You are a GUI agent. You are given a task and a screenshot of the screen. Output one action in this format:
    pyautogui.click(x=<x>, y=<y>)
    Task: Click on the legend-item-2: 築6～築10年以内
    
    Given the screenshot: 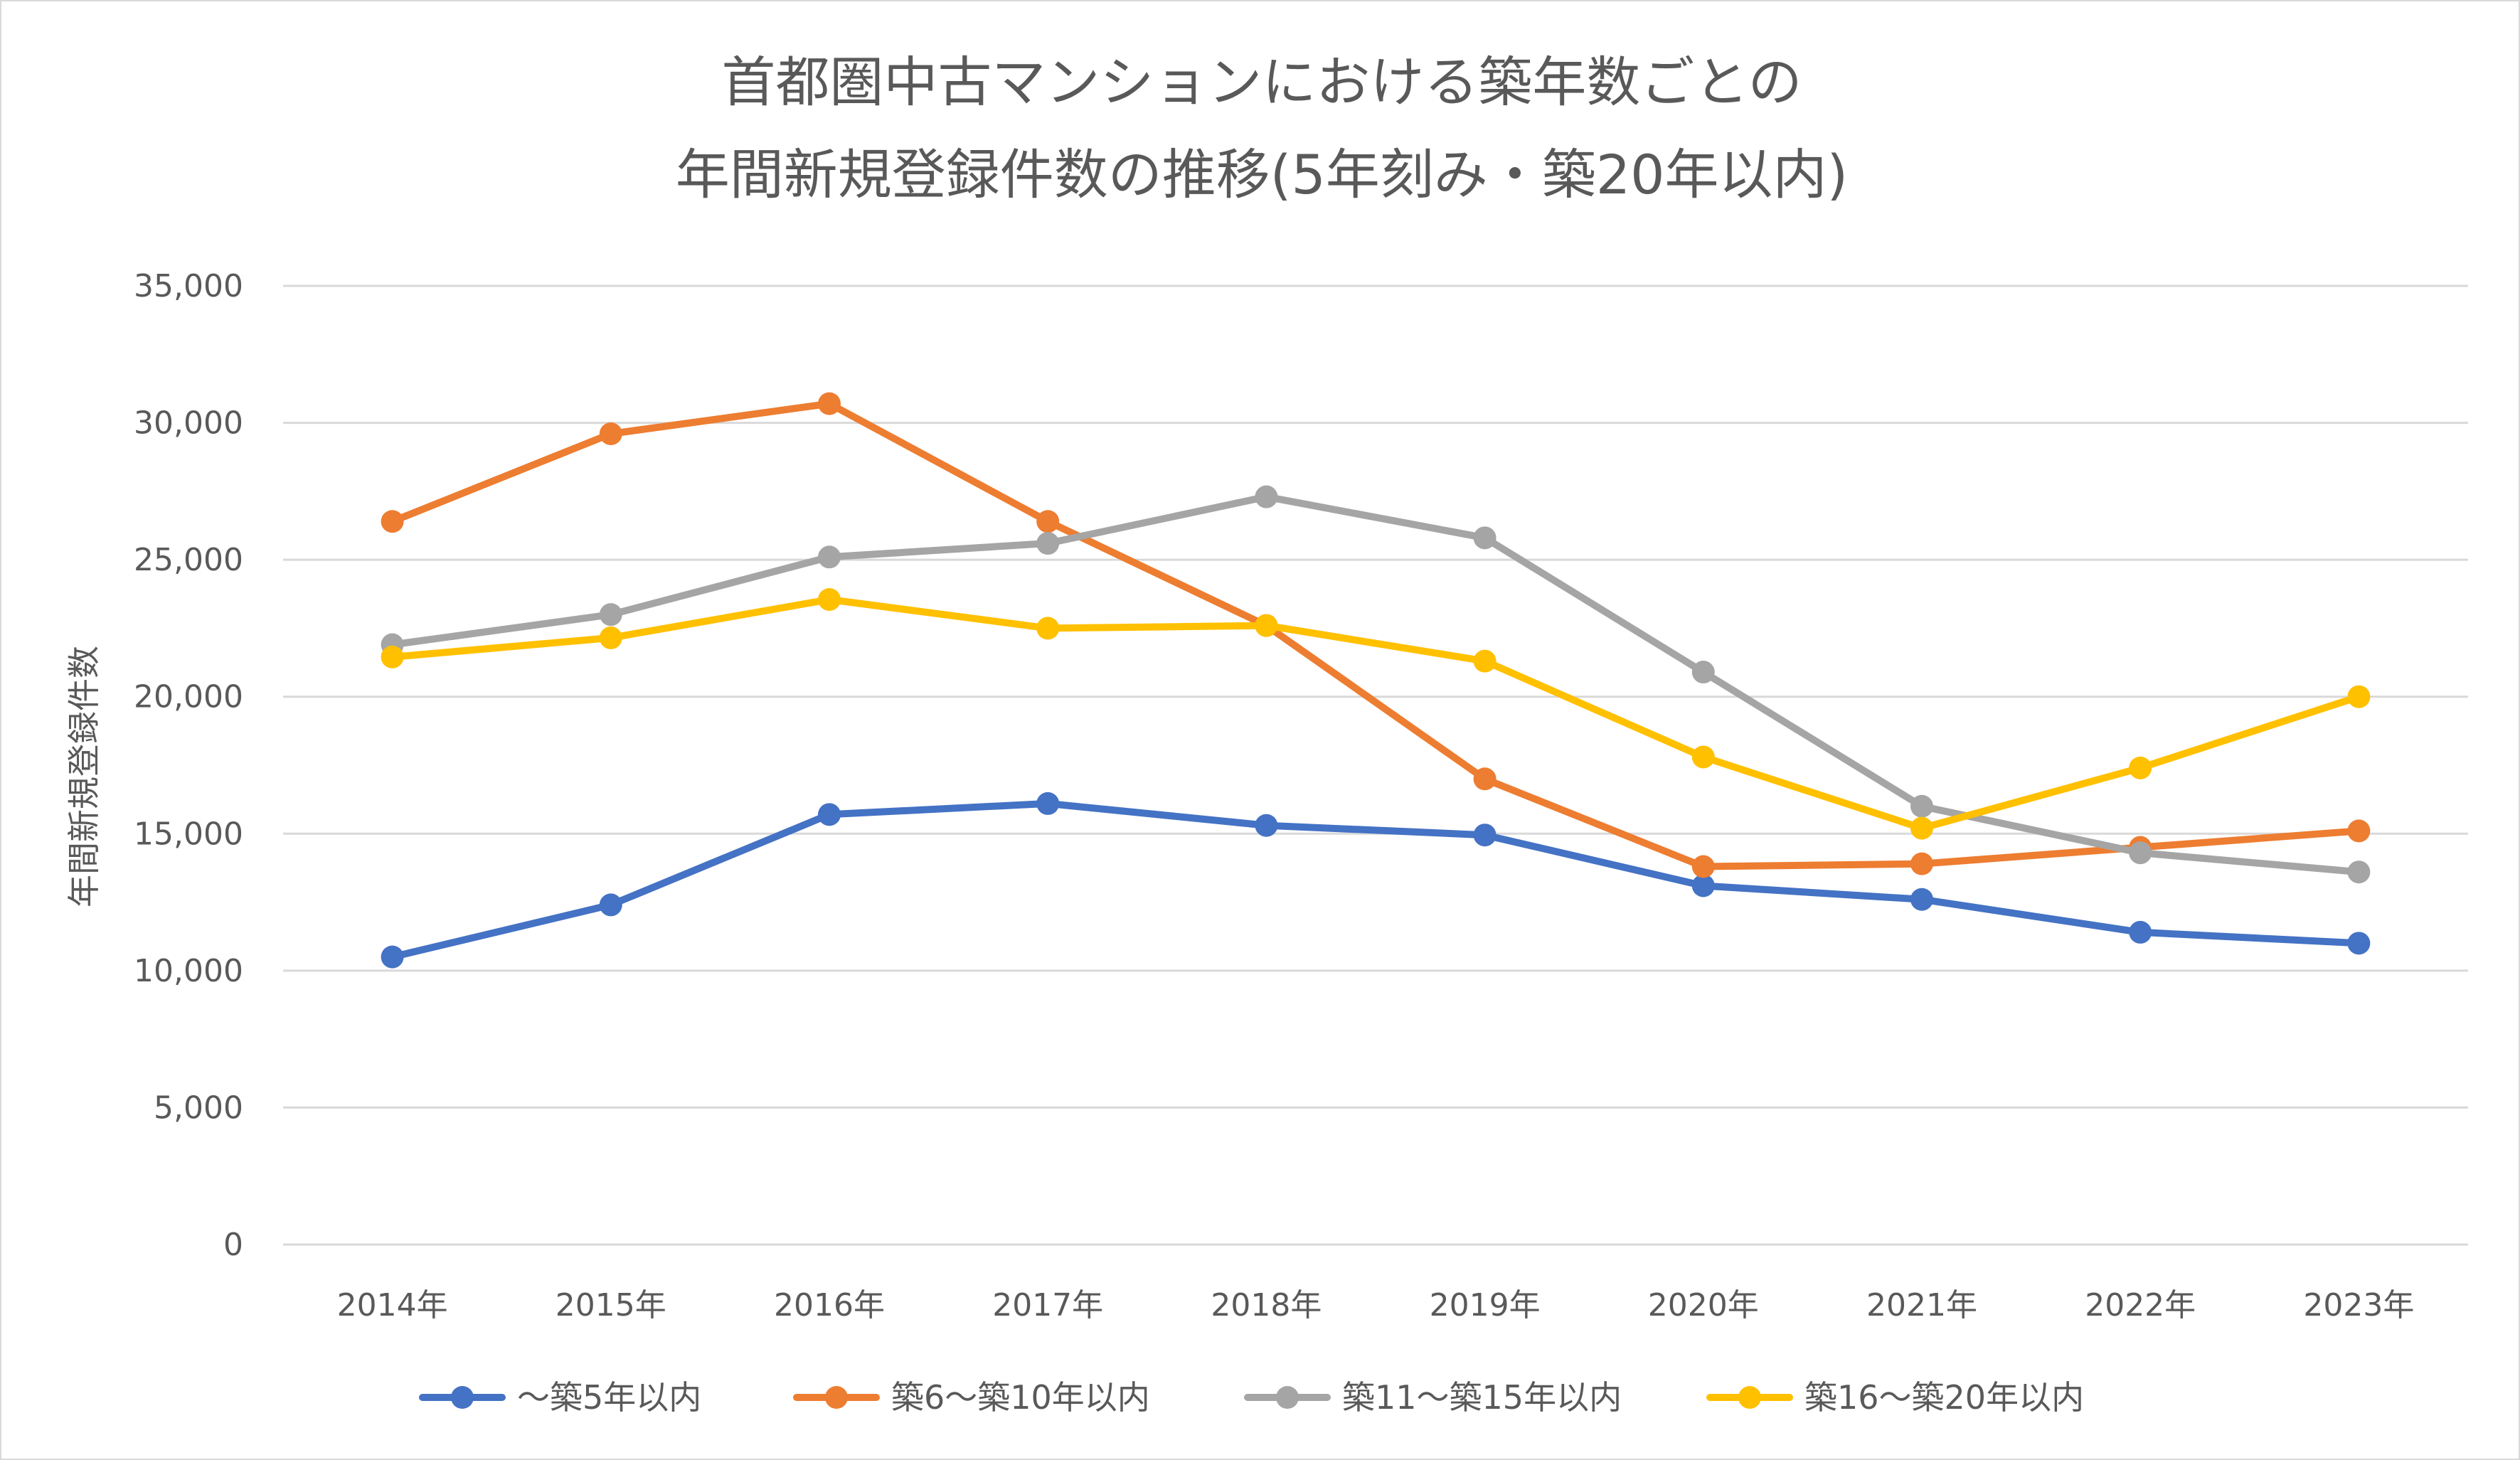 What is the action you would take?
    pyautogui.click(x=971, y=1397)
    